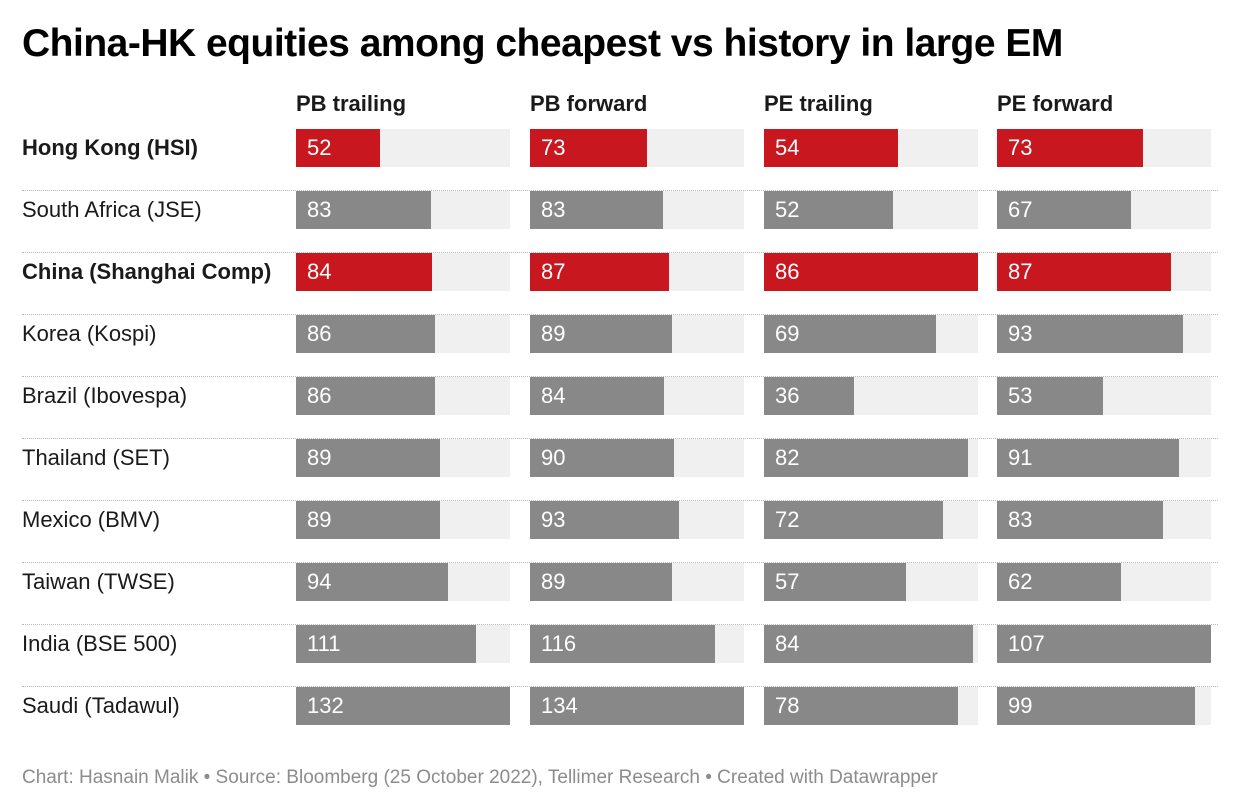 Image resolution: width=1240 pixels, height=812 pixels. Describe the element at coordinates (386, 644) in the screenshot. I see `bar: 111` at that location.